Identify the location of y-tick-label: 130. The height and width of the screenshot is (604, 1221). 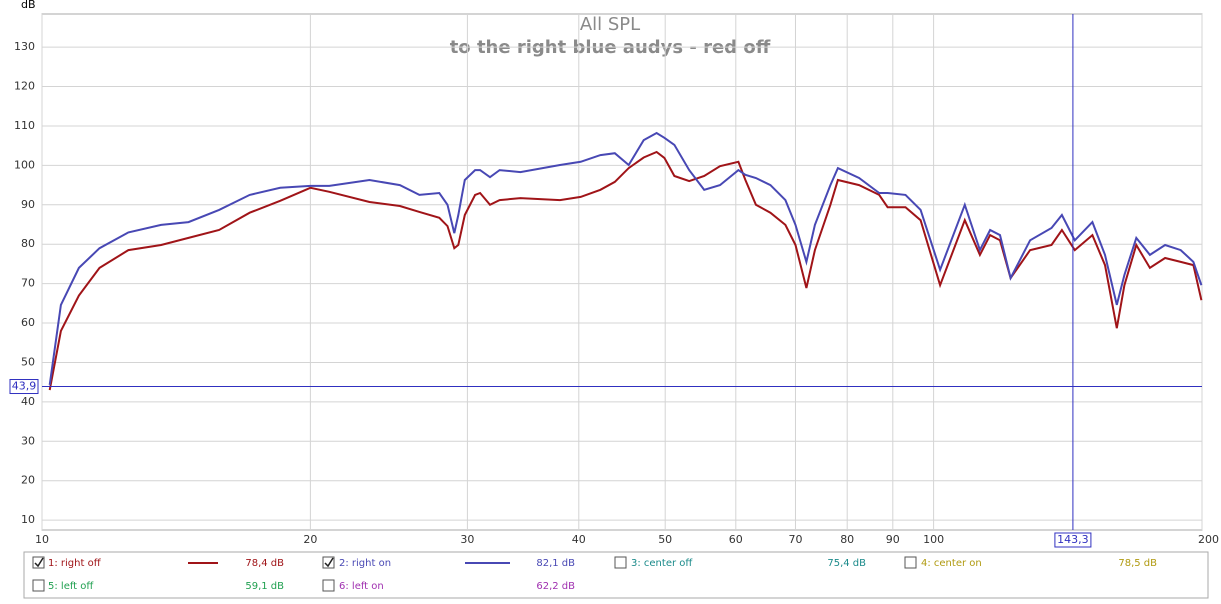
(24, 46).